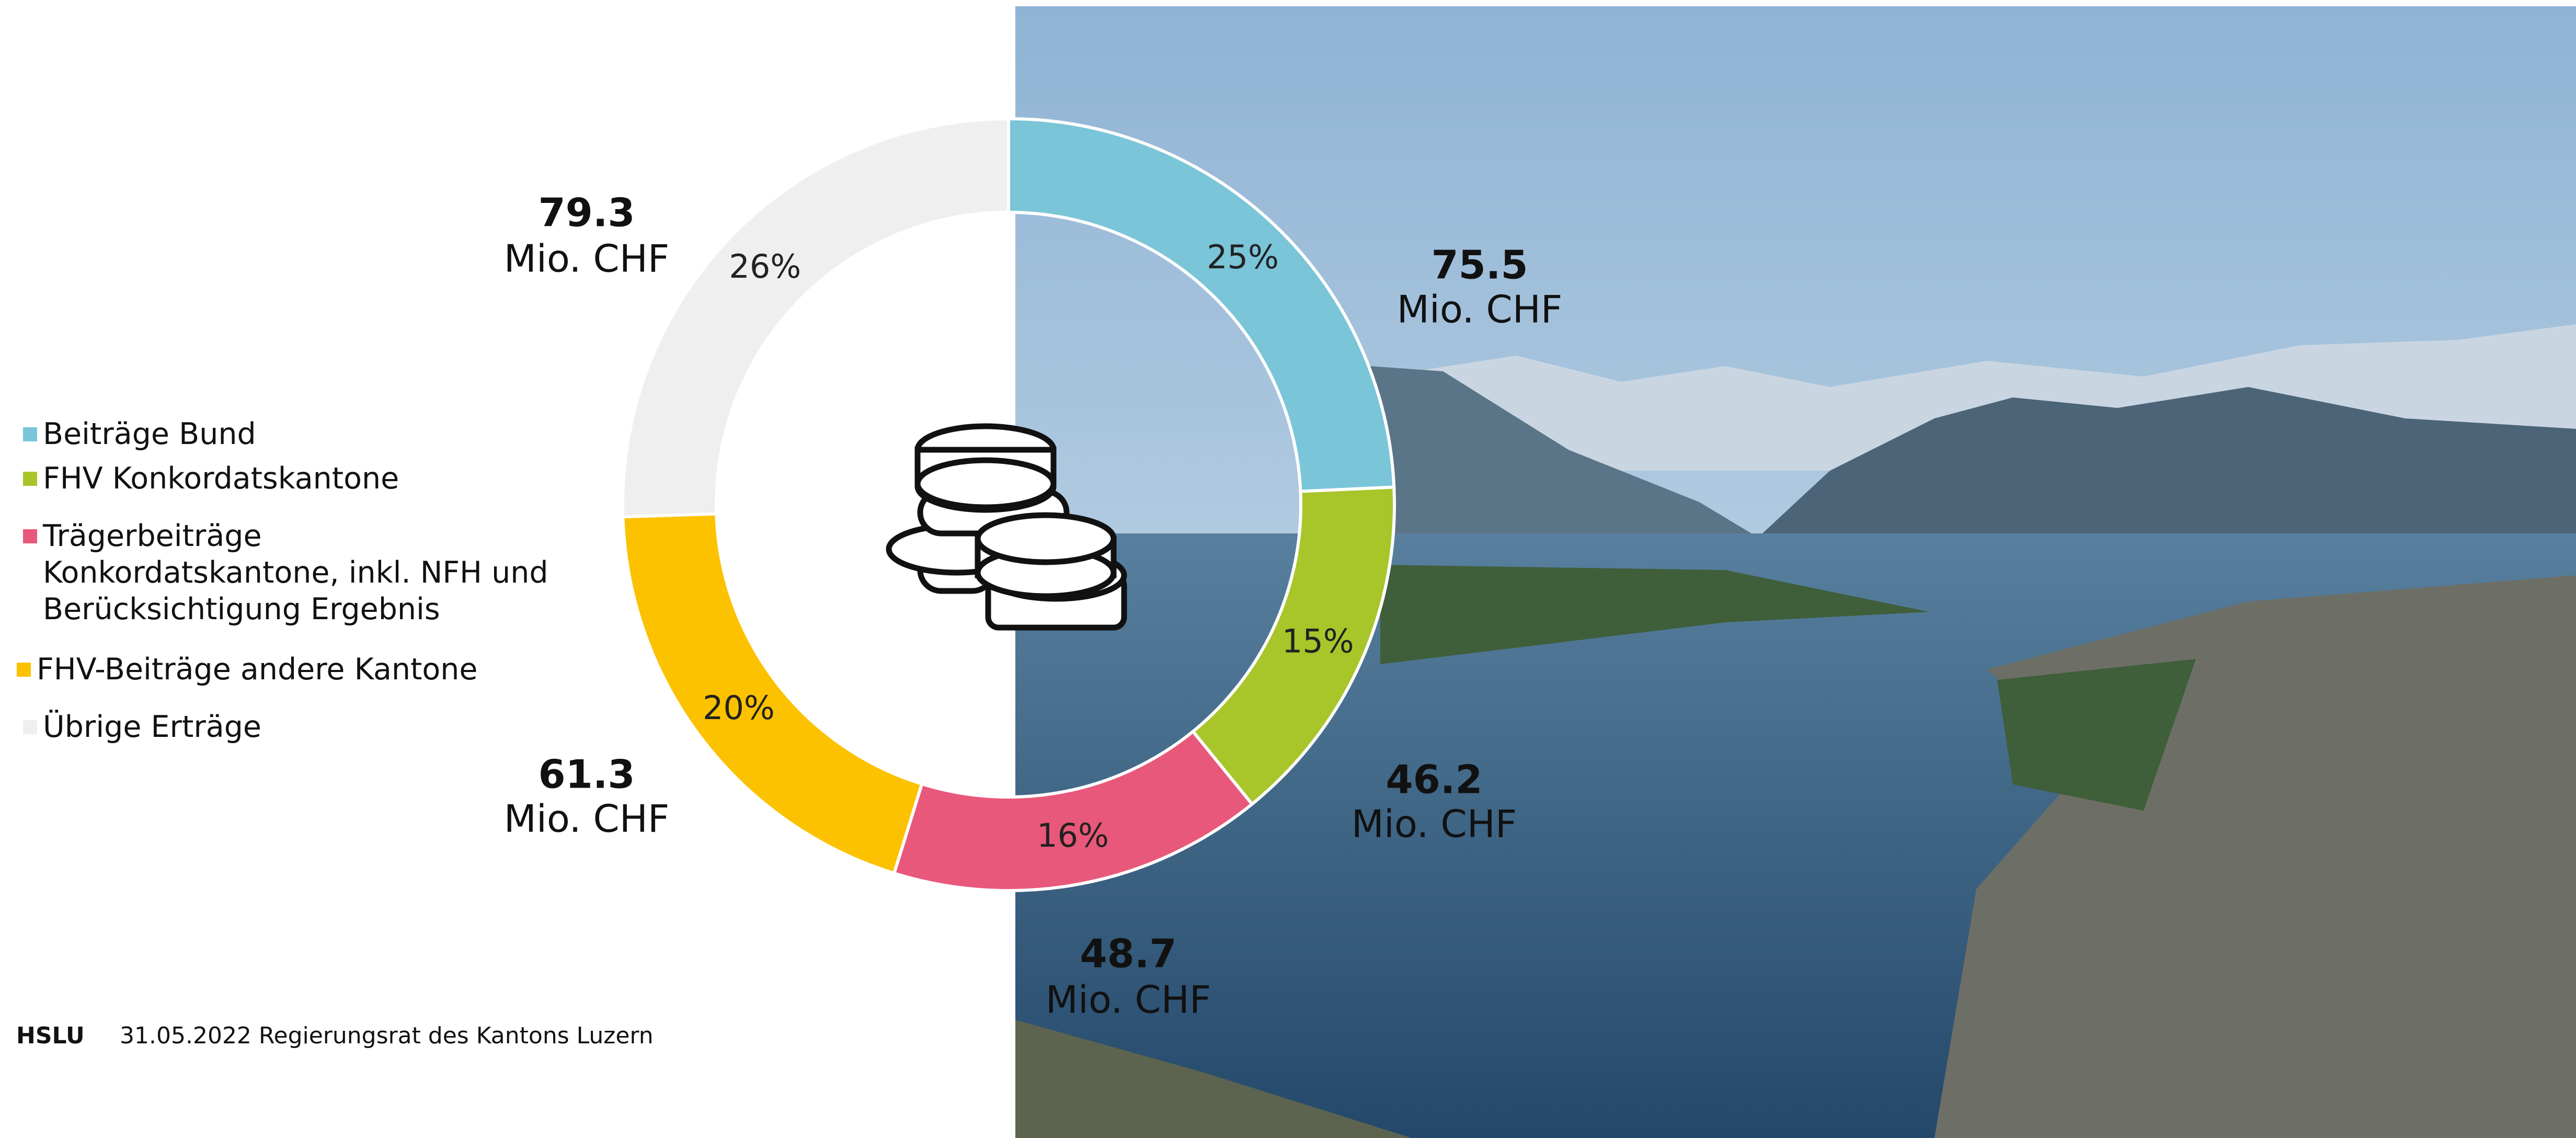  Describe the element at coordinates (1128, 954) in the screenshot. I see `value-label: 48.7` at that location.